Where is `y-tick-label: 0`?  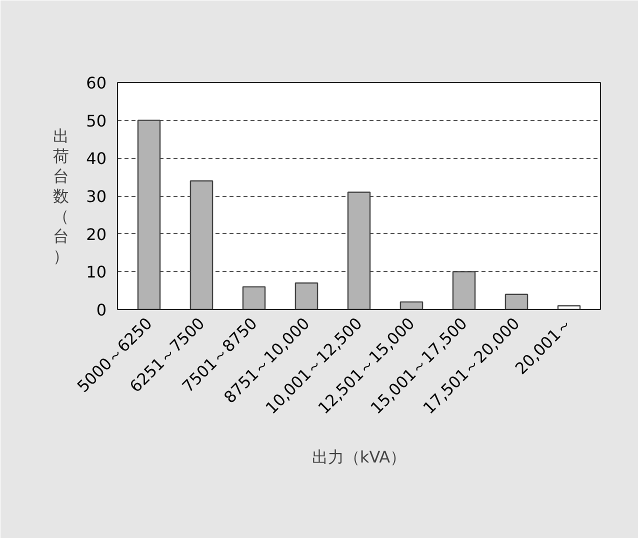
y-tick-label: 0 is located at coordinates (101, 310).